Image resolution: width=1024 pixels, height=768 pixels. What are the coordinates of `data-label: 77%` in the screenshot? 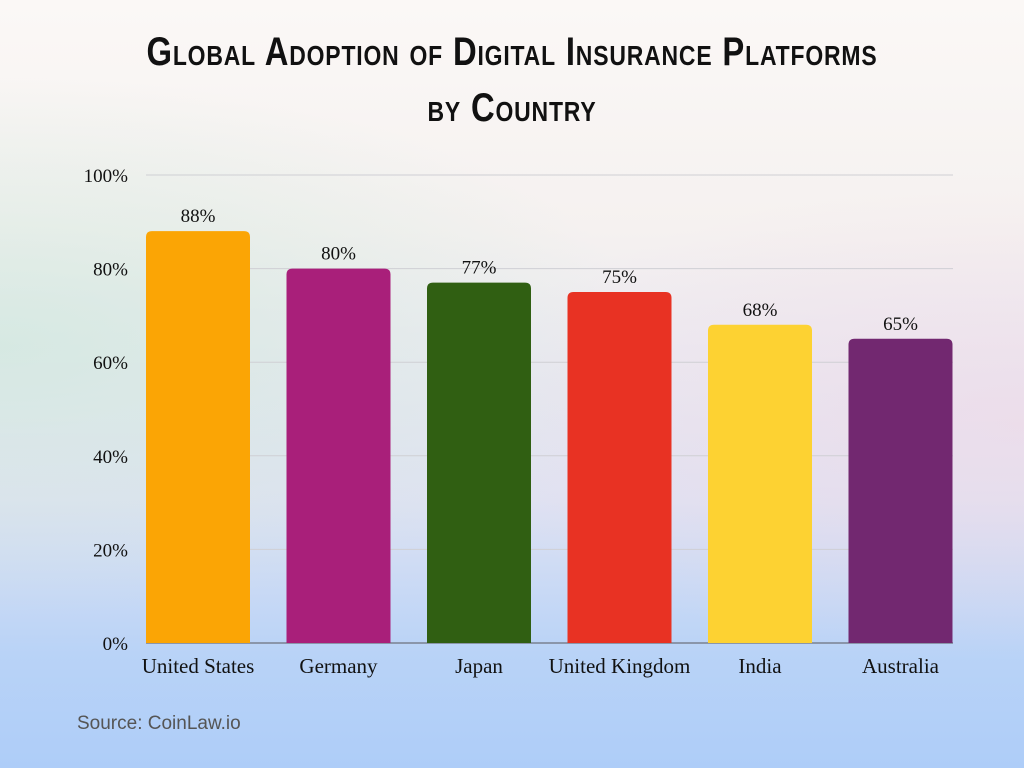 It's located at (479, 268).